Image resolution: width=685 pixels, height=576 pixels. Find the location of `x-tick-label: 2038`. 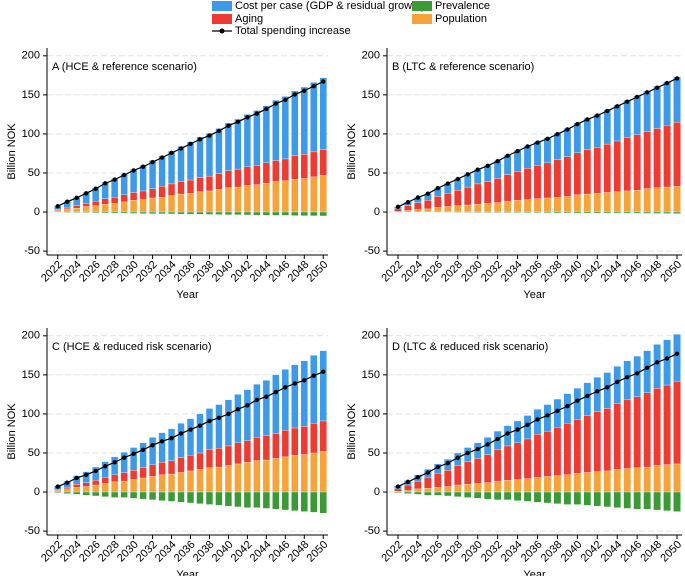

x-tick-label: 2038 is located at coordinates (204, 552).